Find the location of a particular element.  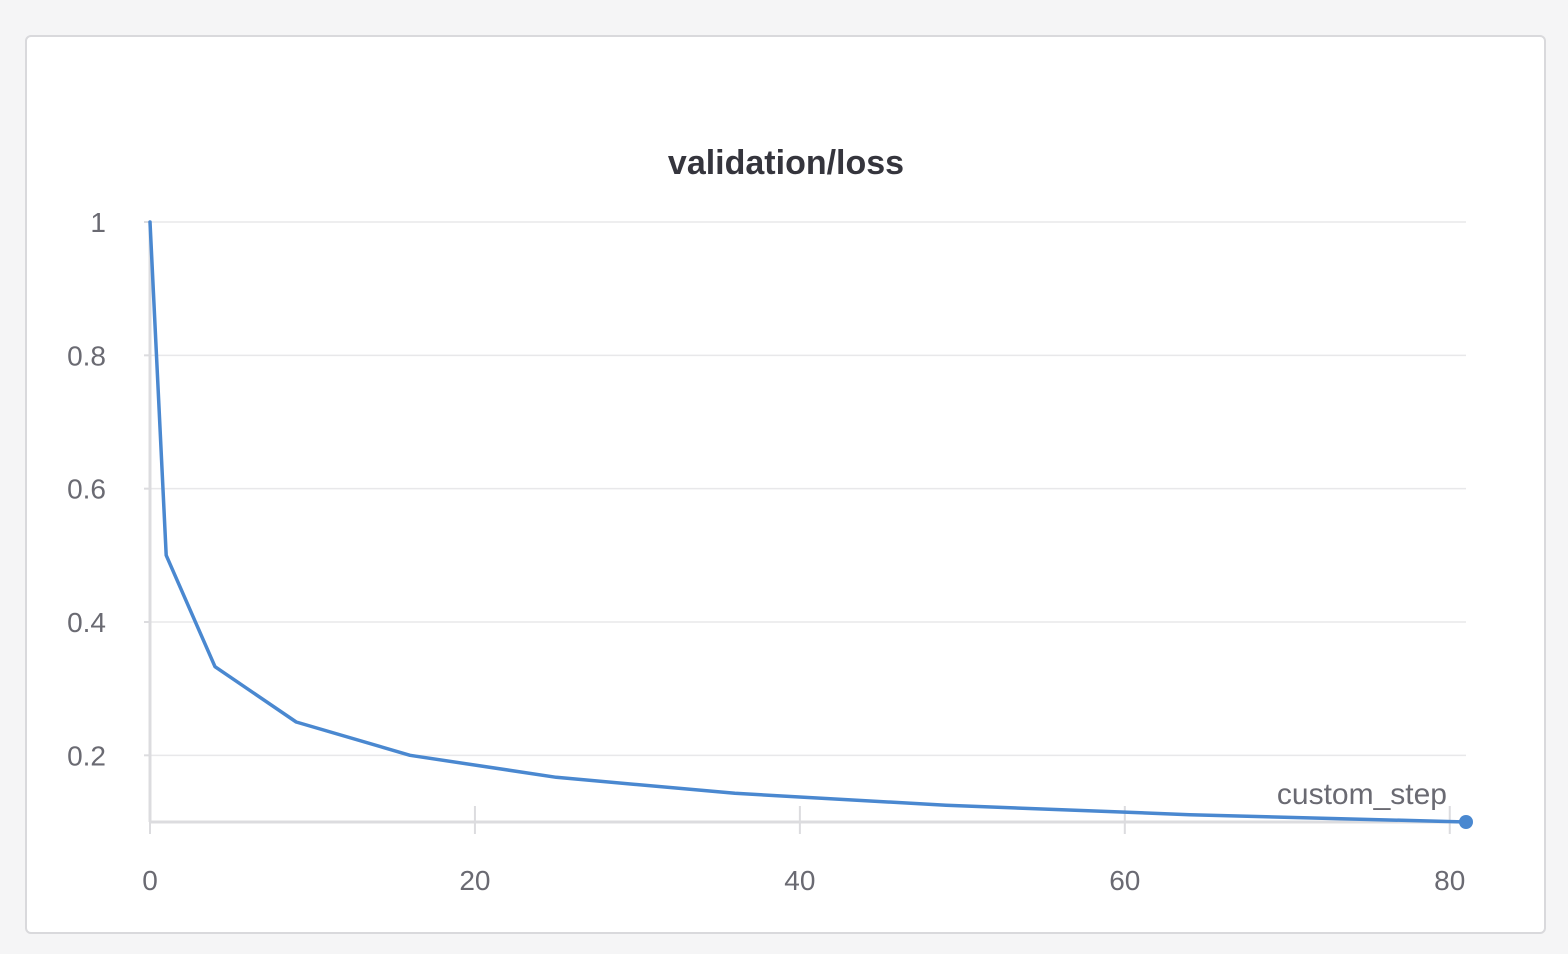

y-tick-label: 0.4 is located at coordinates (86, 622).